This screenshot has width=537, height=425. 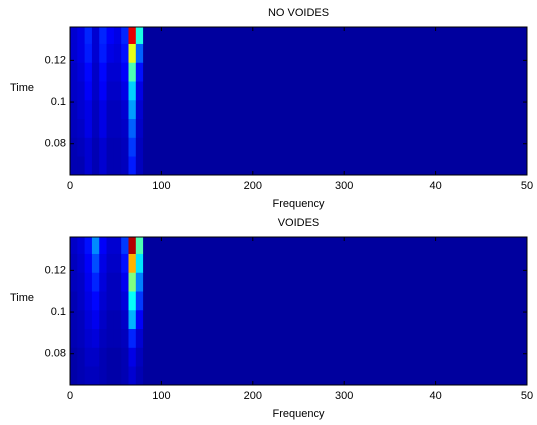 I want to click on x-tick-label: 40, so click(x=435, y=186).